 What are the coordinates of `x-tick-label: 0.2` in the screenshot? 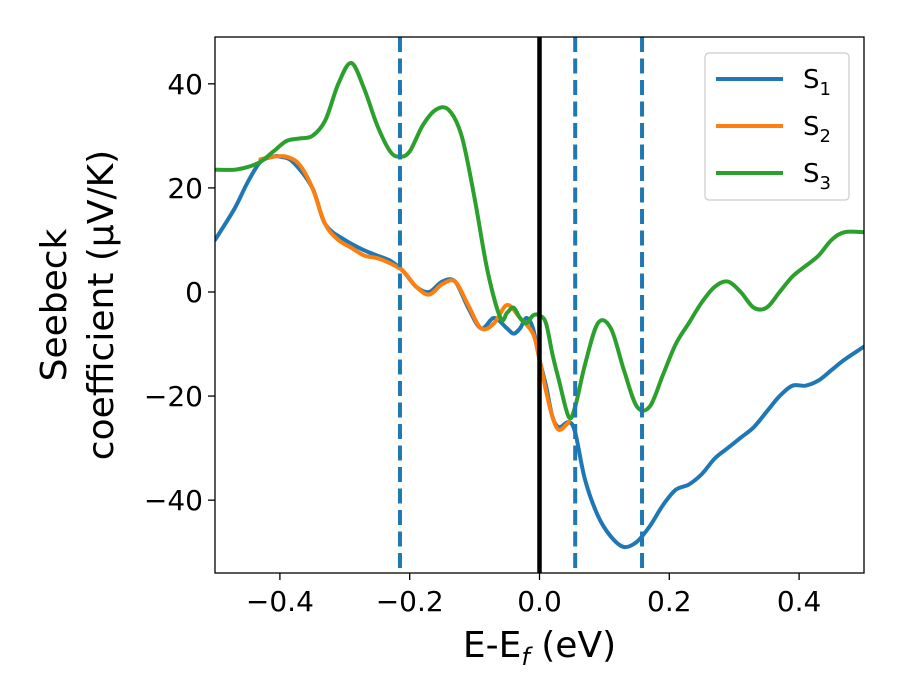 It's located at (669, 601).